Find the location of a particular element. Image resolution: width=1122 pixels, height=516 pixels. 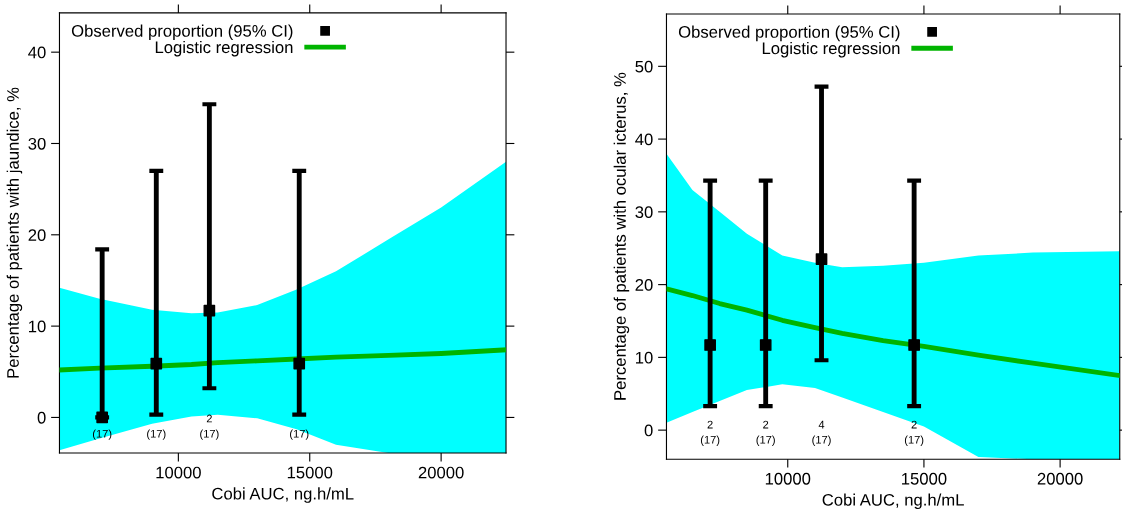

annotation: 4 (17) is located at coordinates (821, 433).